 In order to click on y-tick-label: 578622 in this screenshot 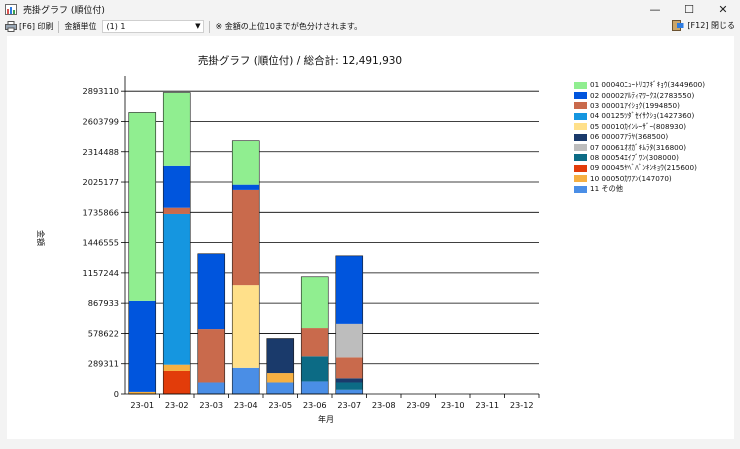, I will do `click(103, 333)`.